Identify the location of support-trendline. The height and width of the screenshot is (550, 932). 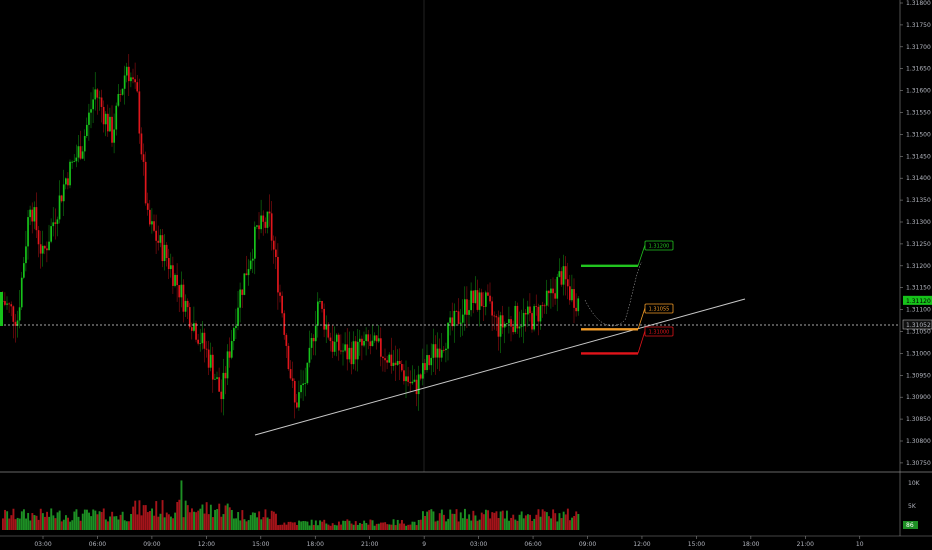
(500, 367).